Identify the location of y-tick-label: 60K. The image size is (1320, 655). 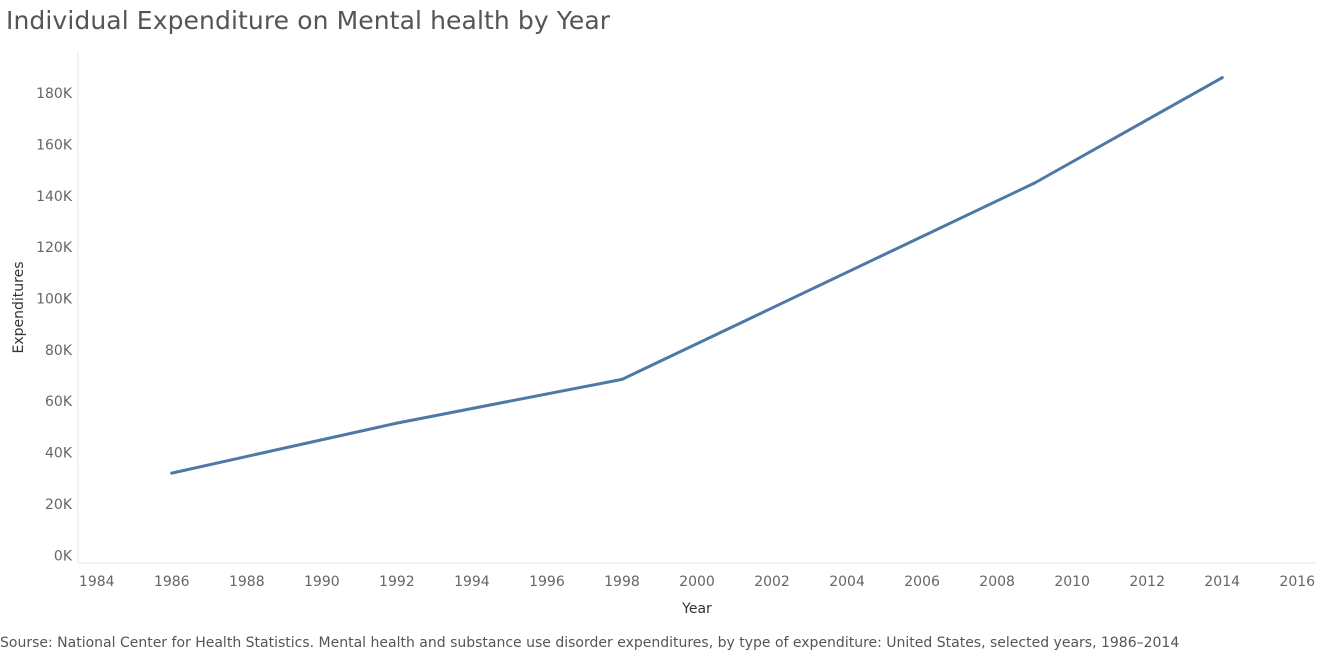
(59, 402).